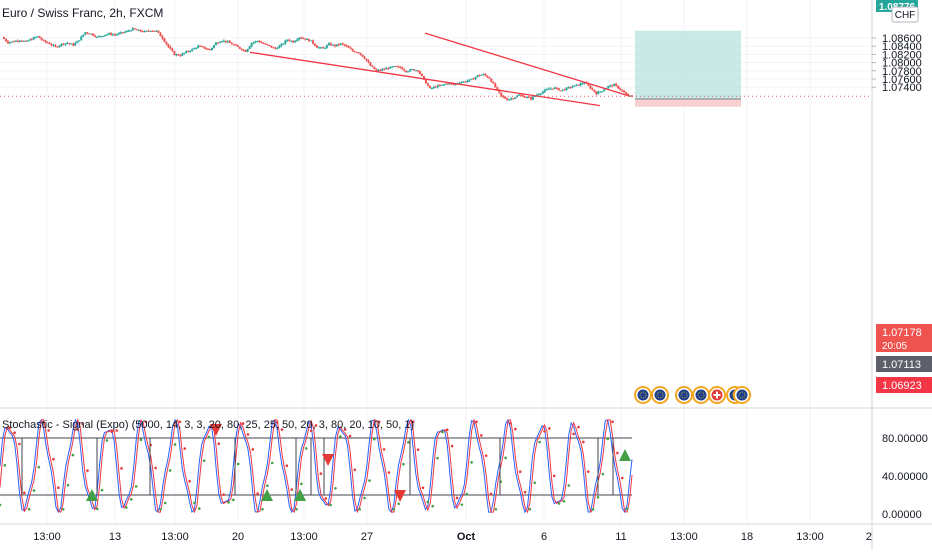  I want to click on buy-signal-arrow, so click(267, 495).